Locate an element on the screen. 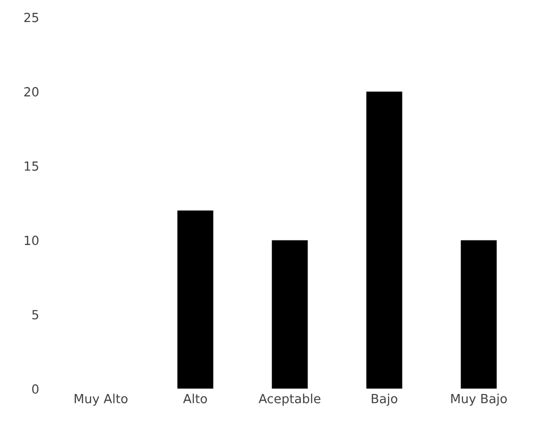  x-tick-label: Muy Alto is located at coordinates (101, 400).